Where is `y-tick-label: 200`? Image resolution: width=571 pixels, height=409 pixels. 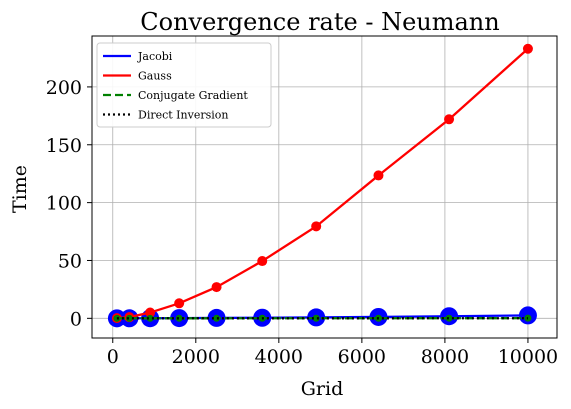
y-tick-label: 200 is located at coordinates (64, 88).